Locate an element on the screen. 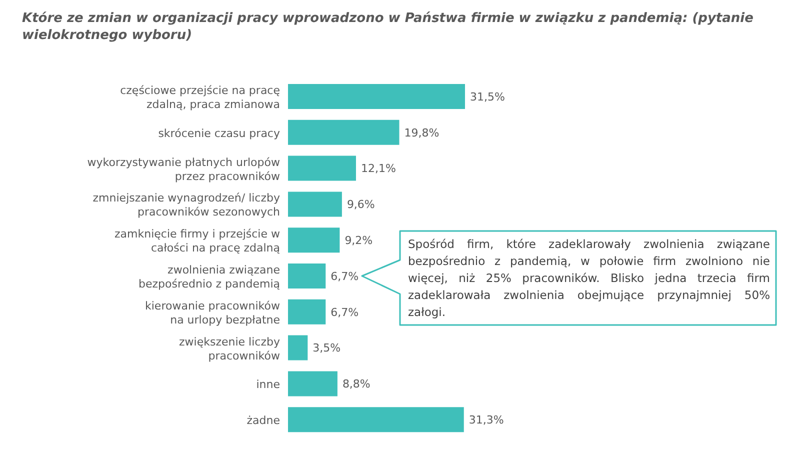  data-label: 9,2% is located at coordinates (358, 241).